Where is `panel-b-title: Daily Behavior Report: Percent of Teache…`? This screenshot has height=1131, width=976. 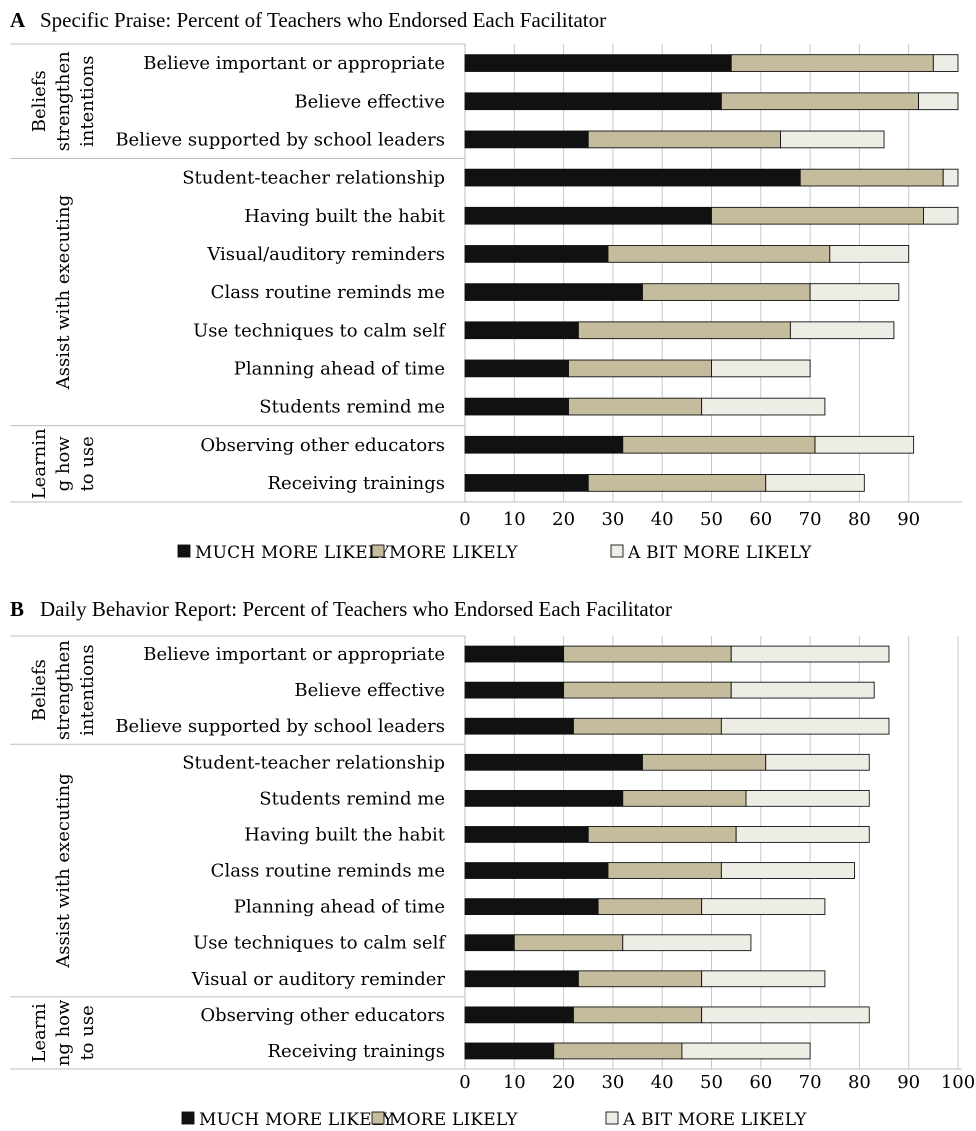
panel-b-title: Daily Behavior Report: Percent of Teache… is located at coordinates (356, 609).